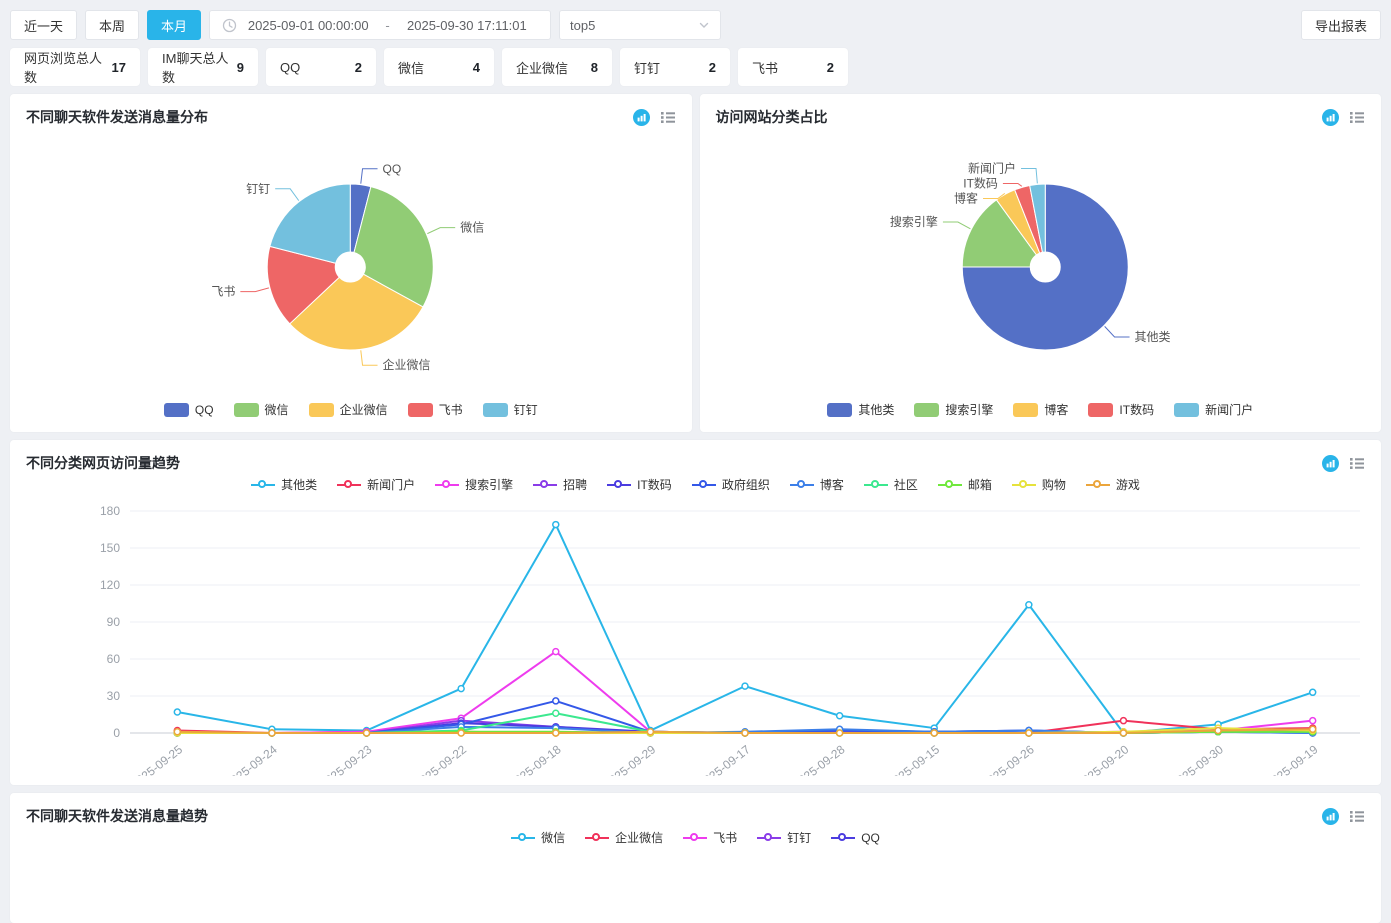 The height and width of the screenshot is (923, 1391). Describe the element at coordinates (467, 25) in the screenshot. I see `date-end-value: 2025-09-30 17:11:01` at that location.